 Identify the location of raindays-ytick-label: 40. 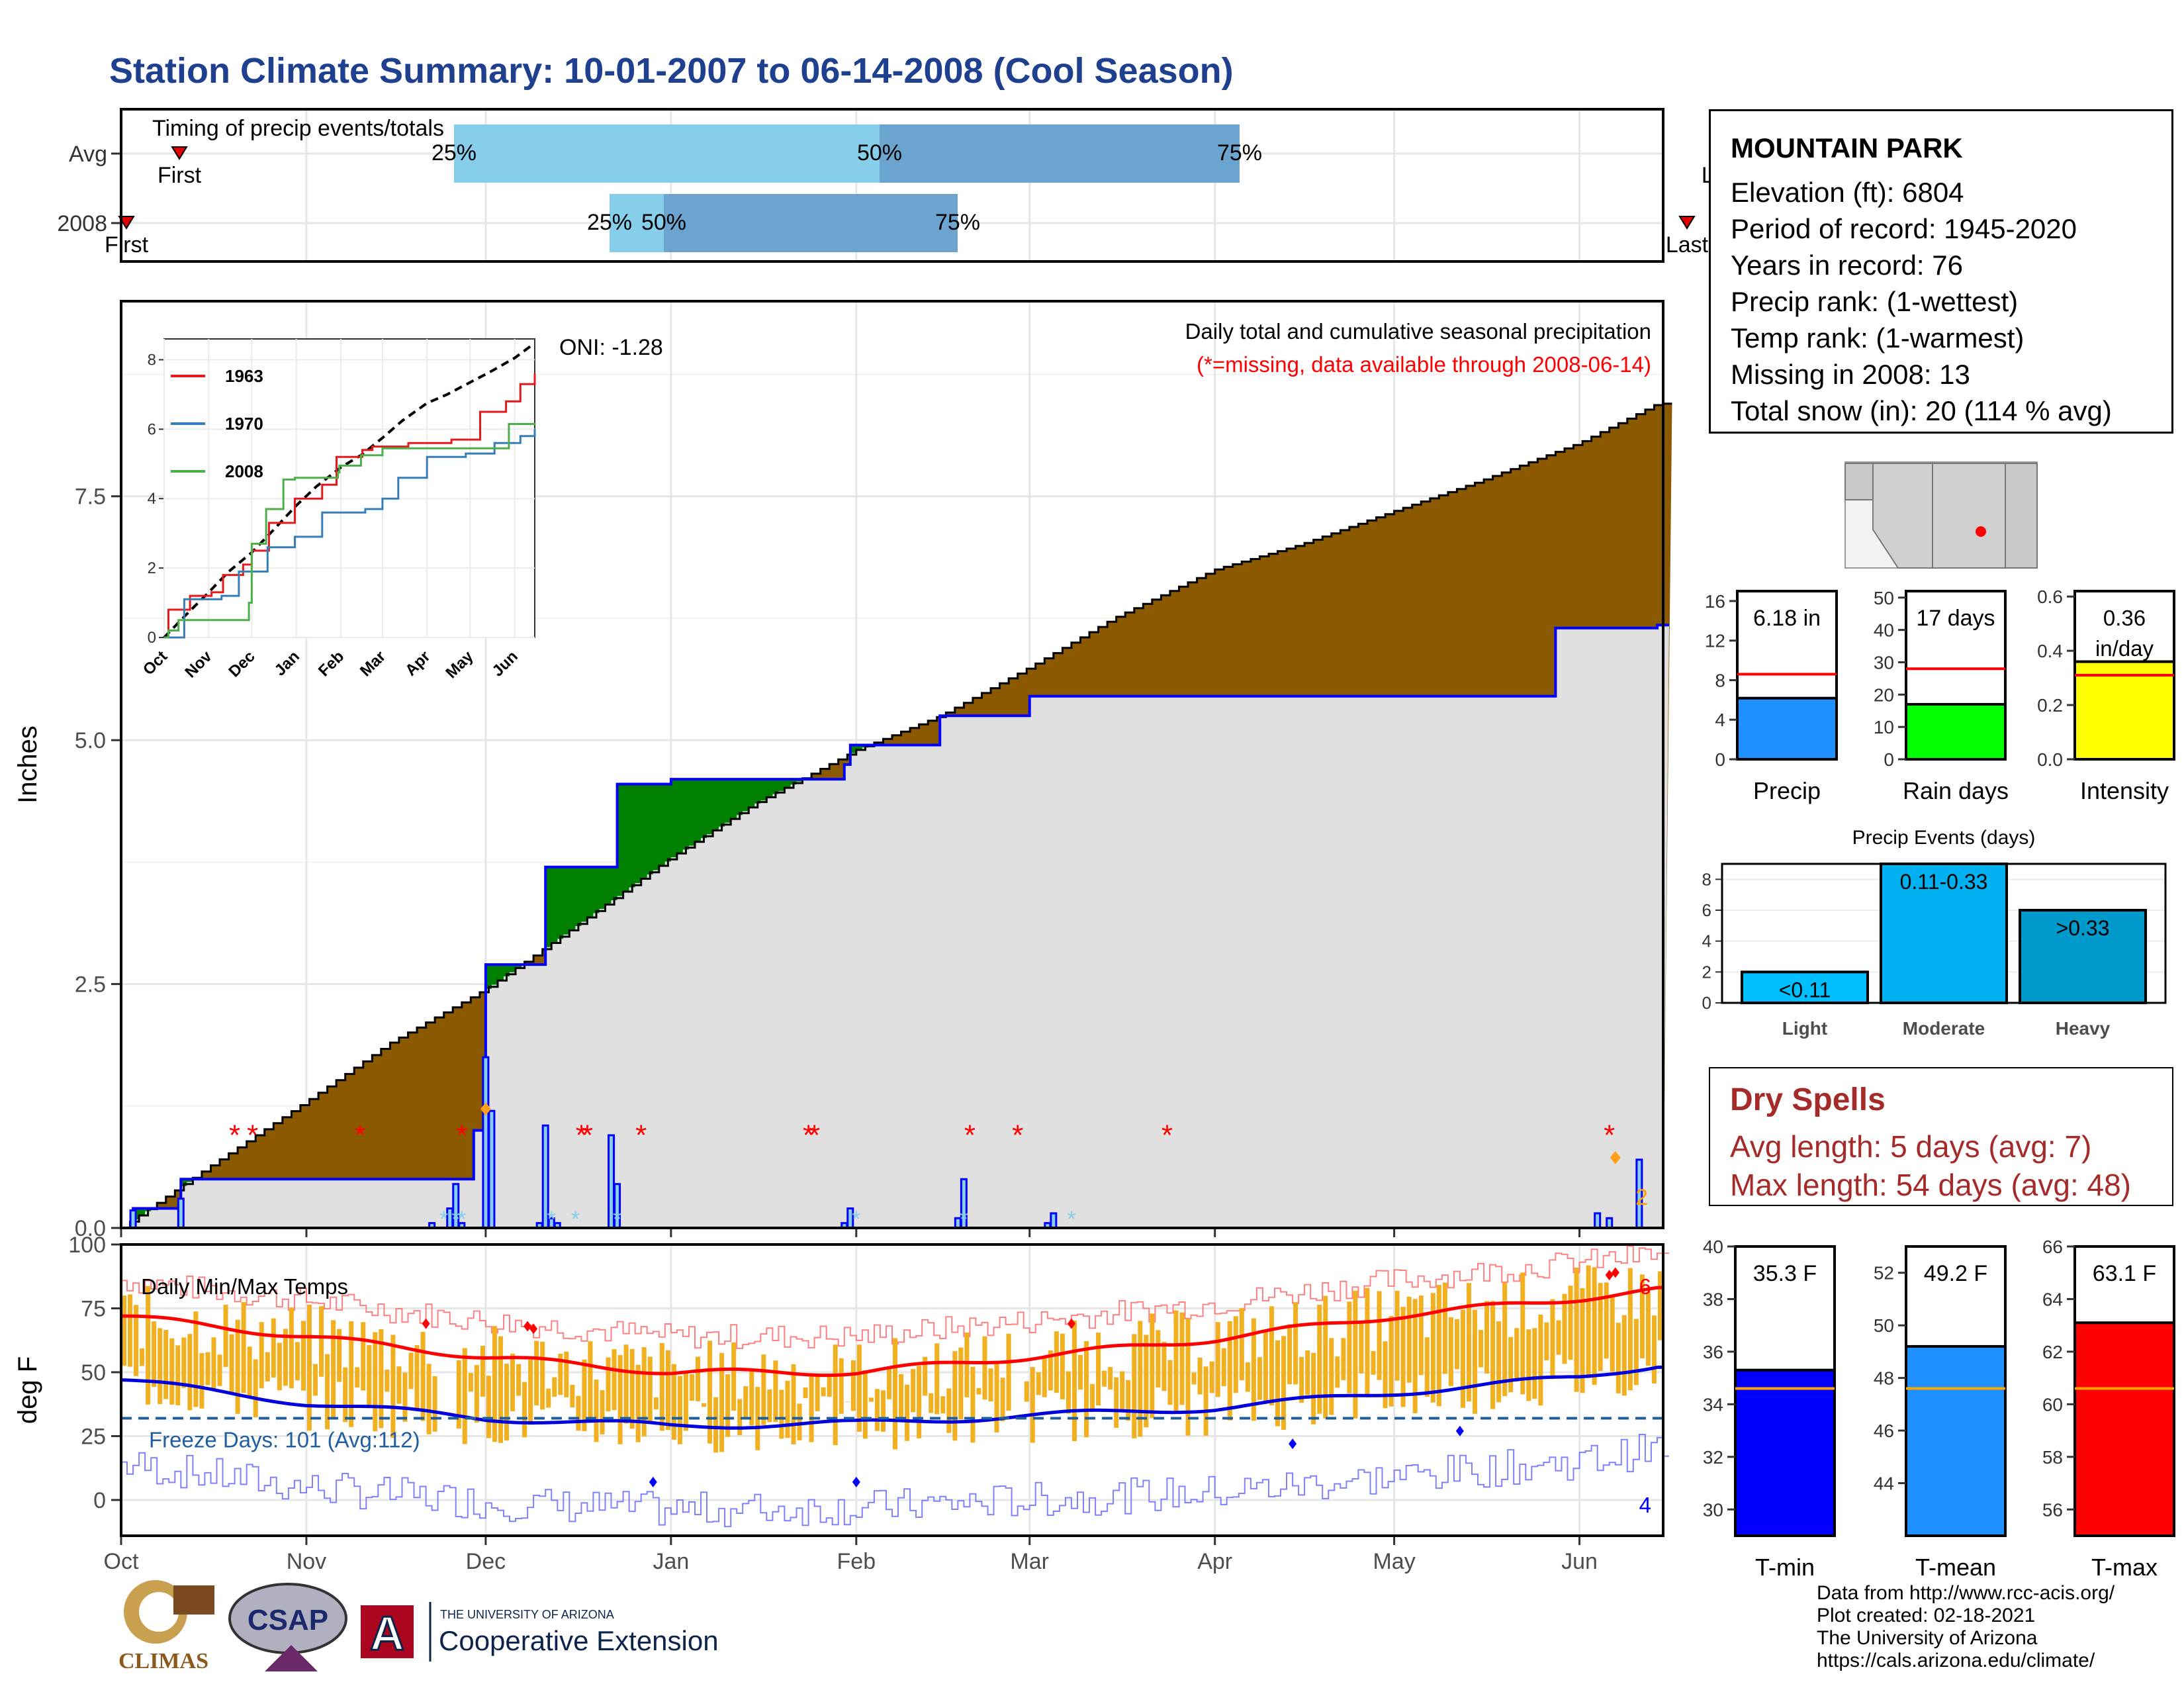
(1884, 630).